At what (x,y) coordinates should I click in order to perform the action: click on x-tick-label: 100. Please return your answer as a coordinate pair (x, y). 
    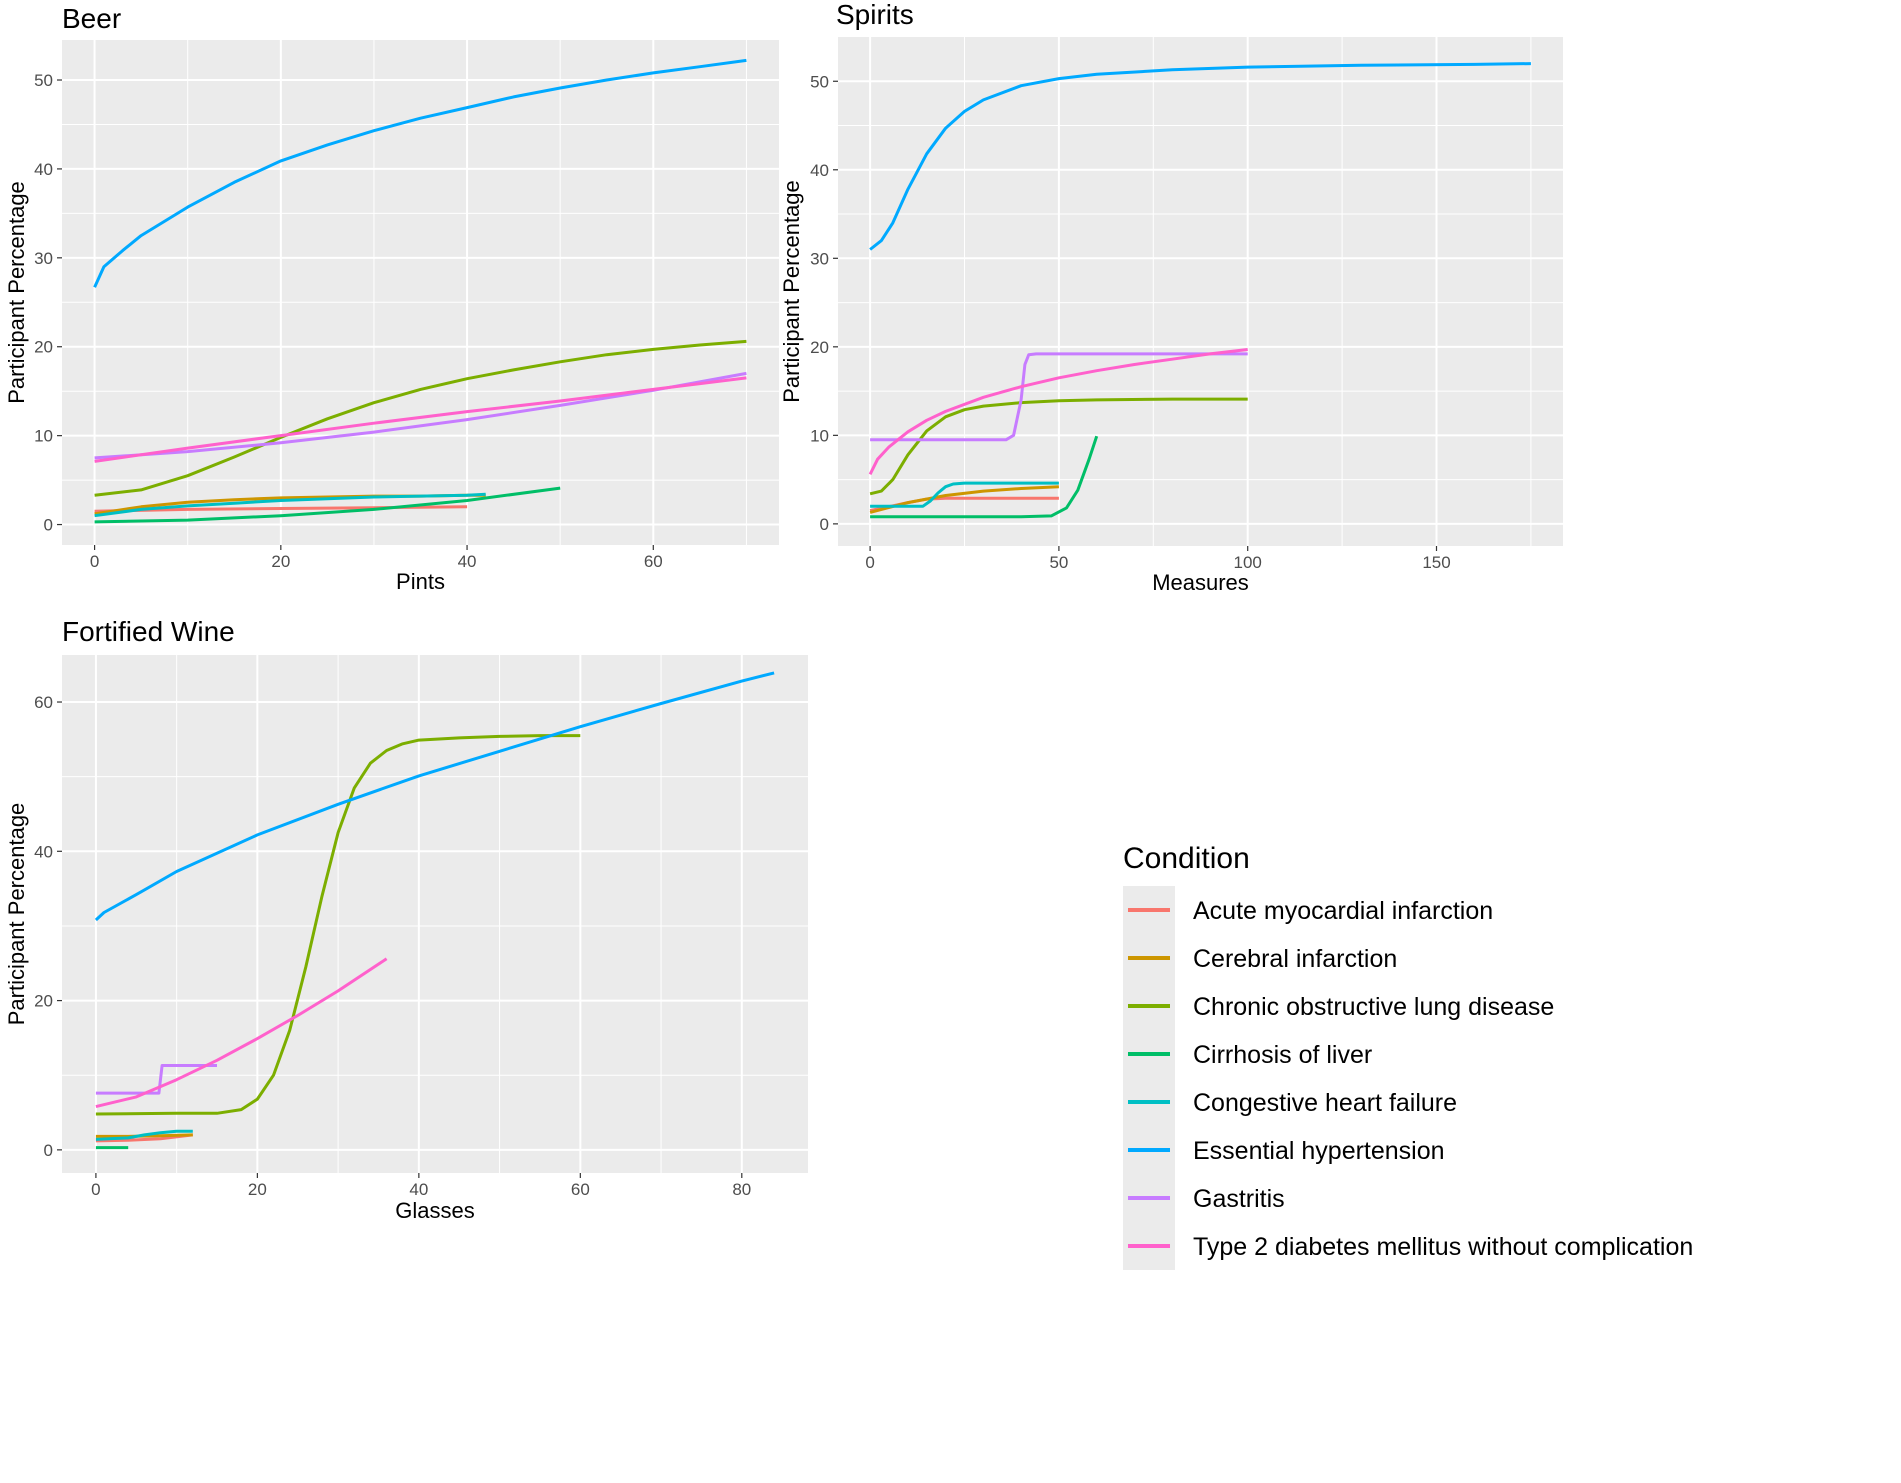
    Looking at the image, I should click on (1248, 562).